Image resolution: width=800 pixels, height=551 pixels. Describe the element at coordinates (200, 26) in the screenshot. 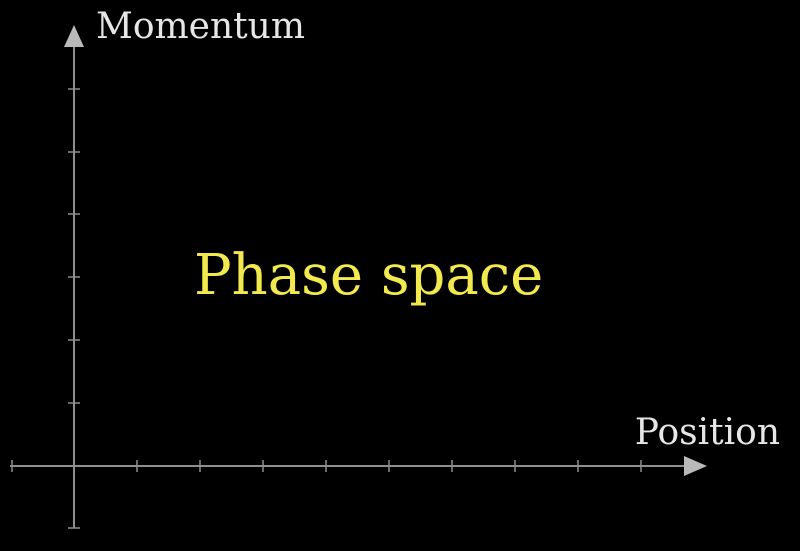

I see `y-axis-label: Momentum` at that location.